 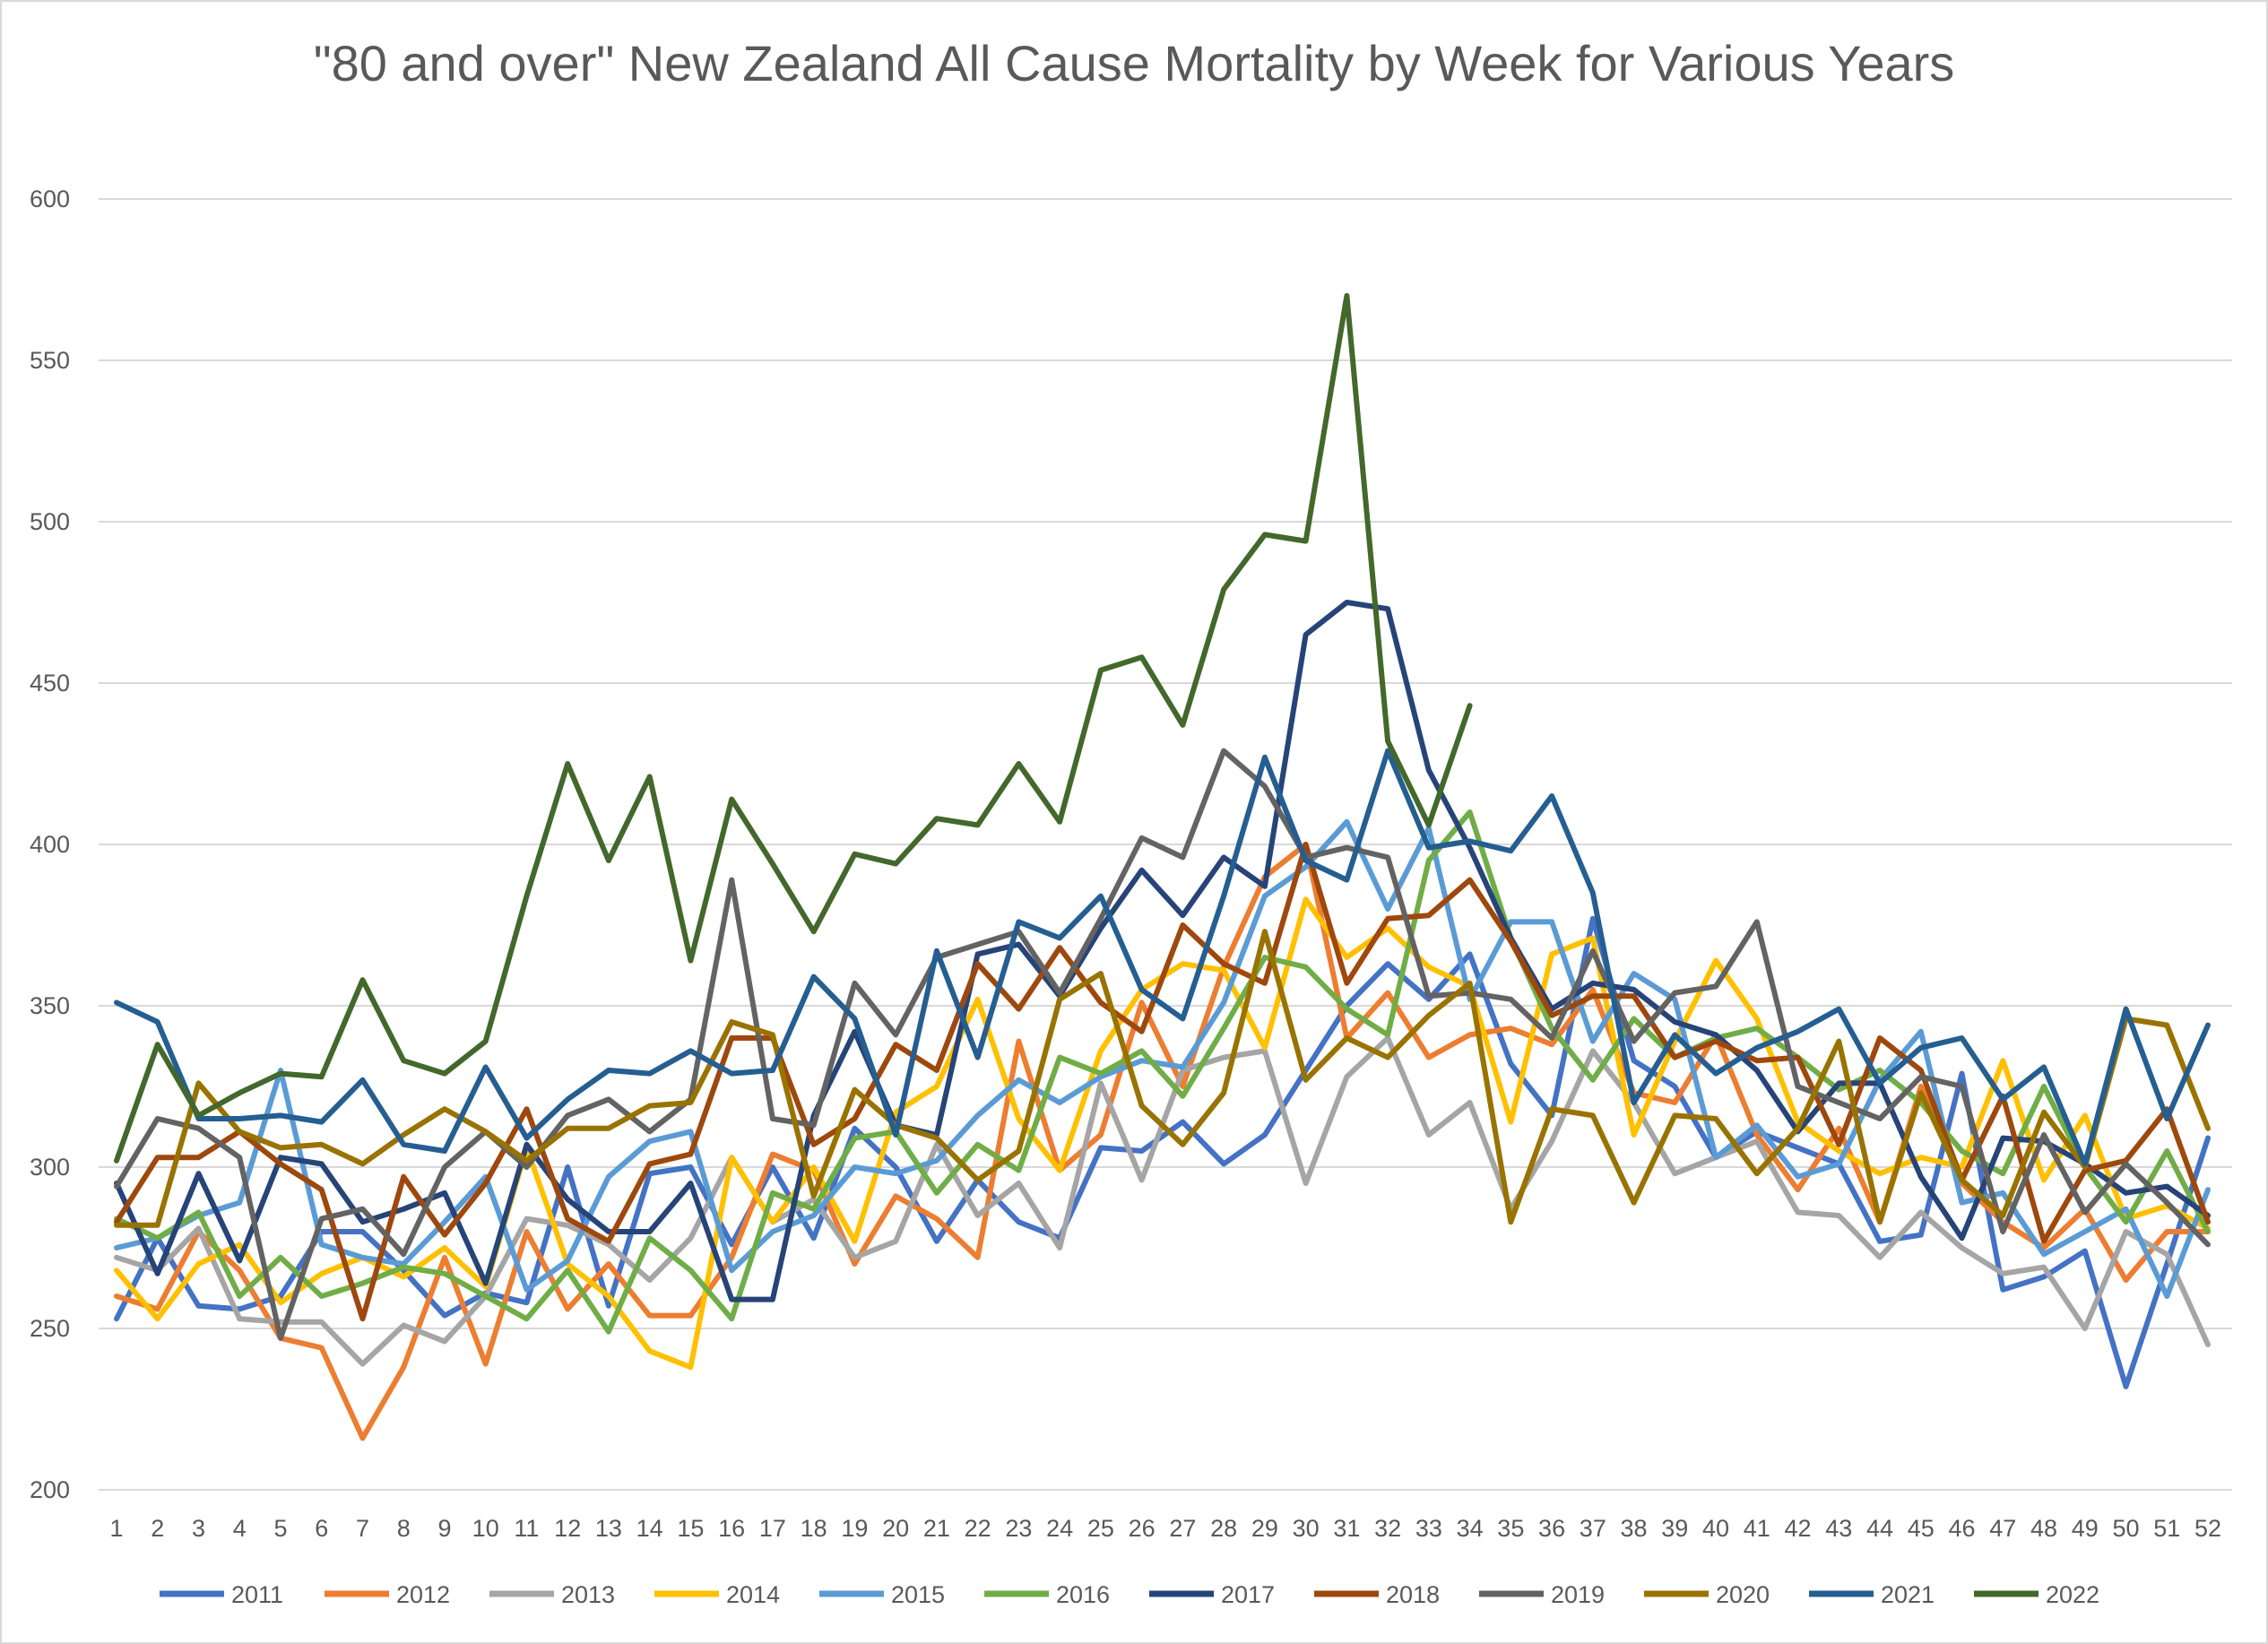 I want to click on y-tick-label: 250, so click(x=50, y=1328).